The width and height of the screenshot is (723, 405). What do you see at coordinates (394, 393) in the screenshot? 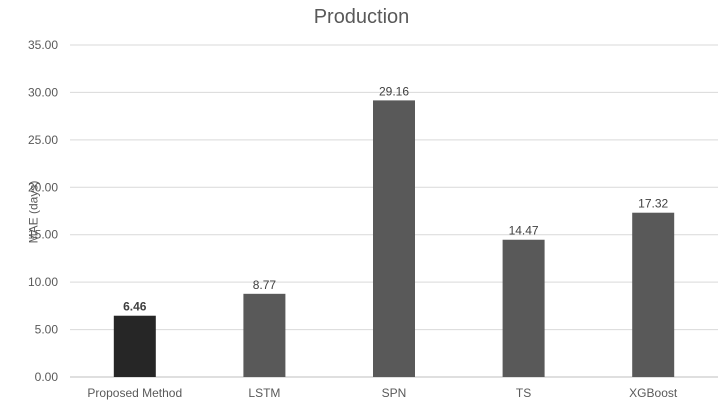
I see `x-tick-label: SPN` at bounding box center [394, 393].